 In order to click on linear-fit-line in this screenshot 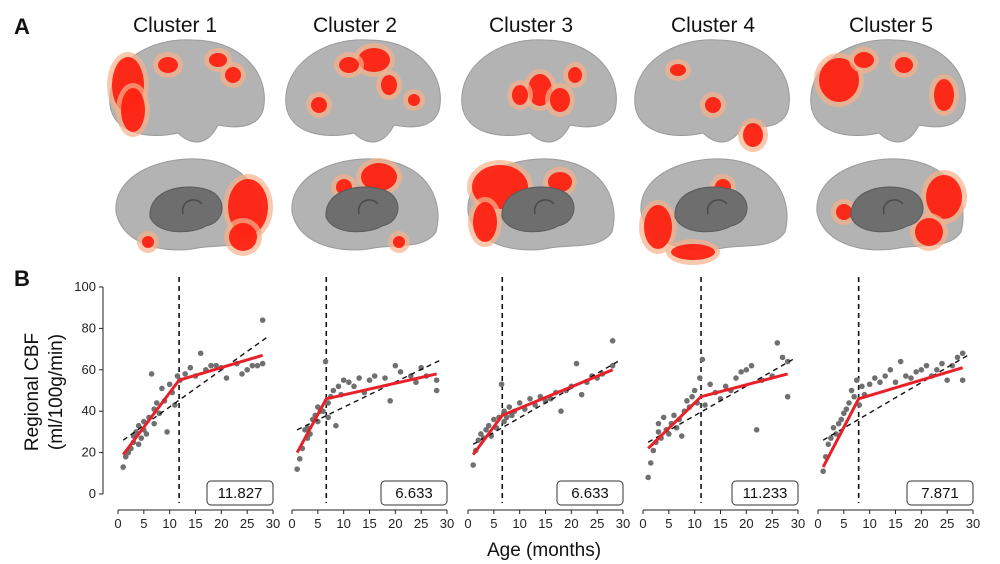, I will do `click(720, 400)`.